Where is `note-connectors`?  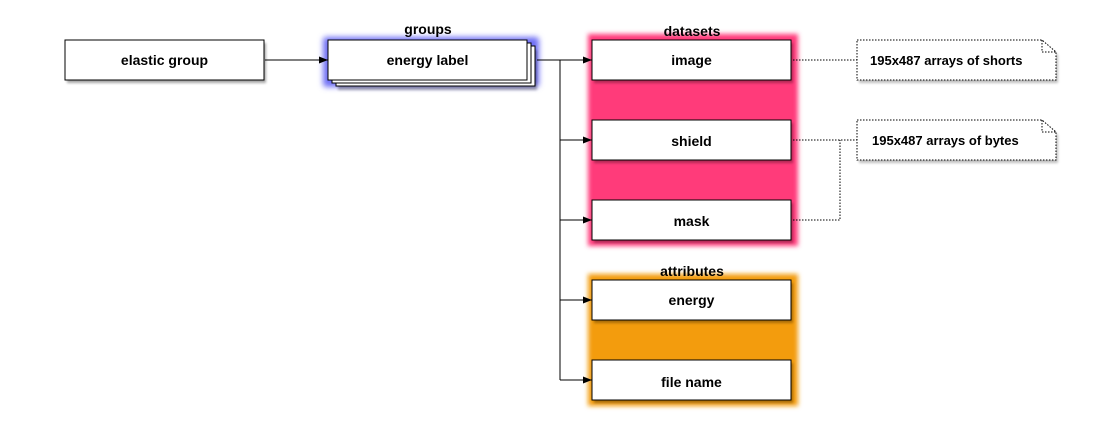 note-connectors is located at coordinates (825, 140).